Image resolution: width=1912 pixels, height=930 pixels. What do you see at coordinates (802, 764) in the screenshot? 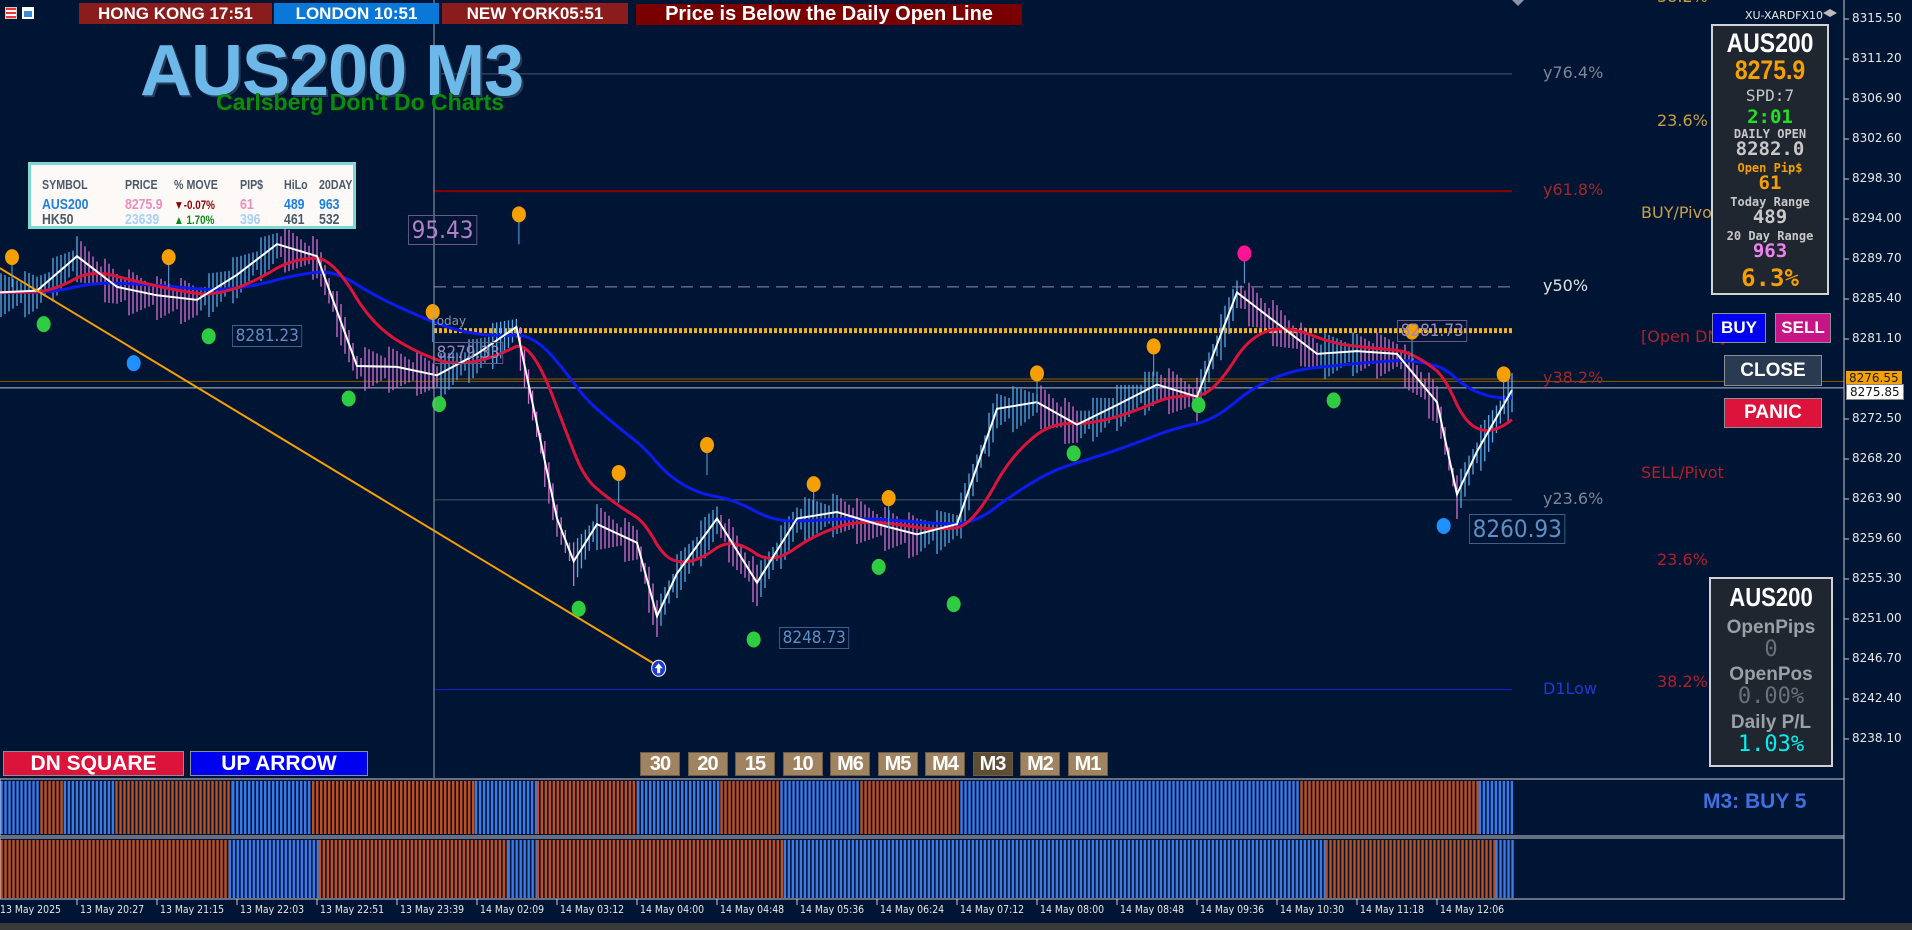
I see `timeframe-button-10: 10` at bounding box center [802, 764].